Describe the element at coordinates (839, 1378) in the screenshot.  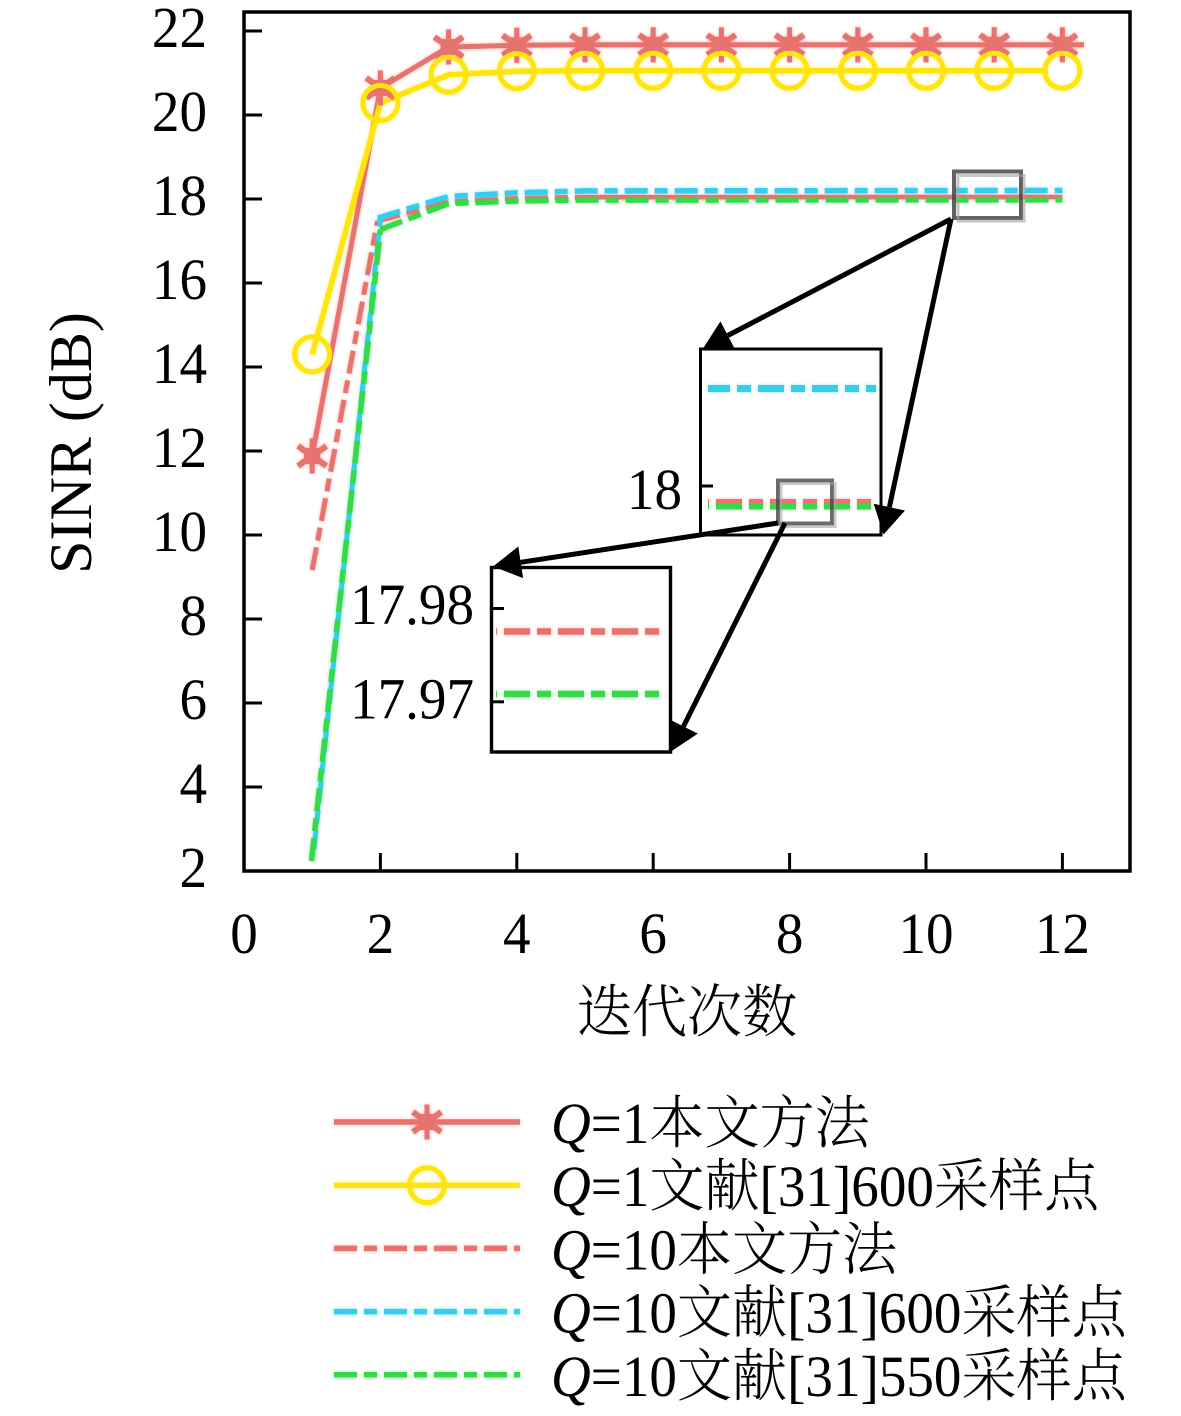
I see `svg-text: Q=10文献[31]550采样点` at that location.